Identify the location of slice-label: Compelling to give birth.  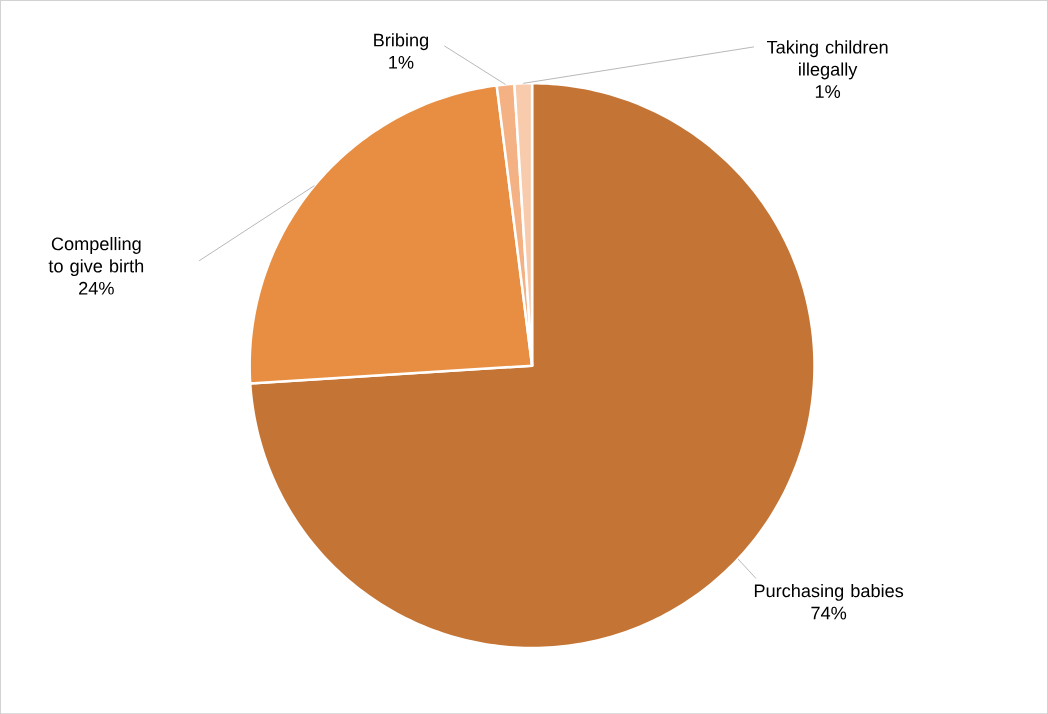
(96, 256).